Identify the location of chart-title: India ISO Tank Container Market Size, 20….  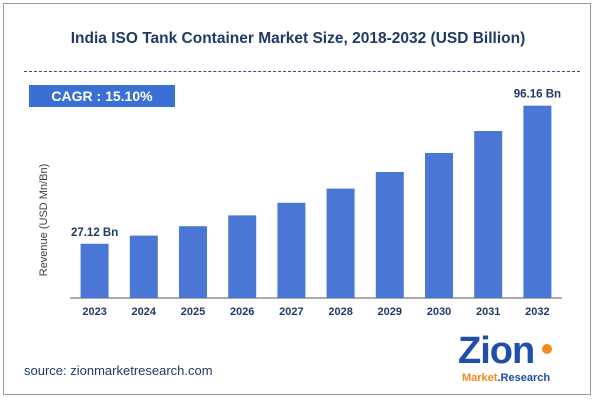
(298, 38).